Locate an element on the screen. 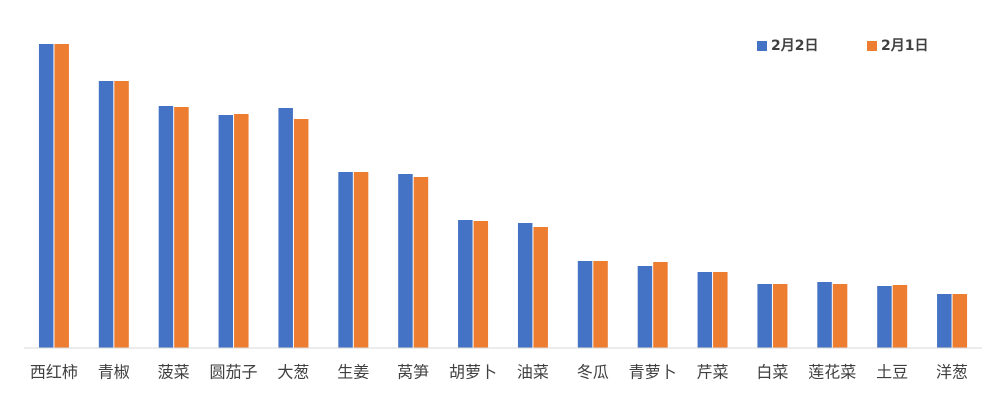 This screenshot has width=1001, height=403. x-tick-label: 圆茄子 is located at coordinates (234, 372).